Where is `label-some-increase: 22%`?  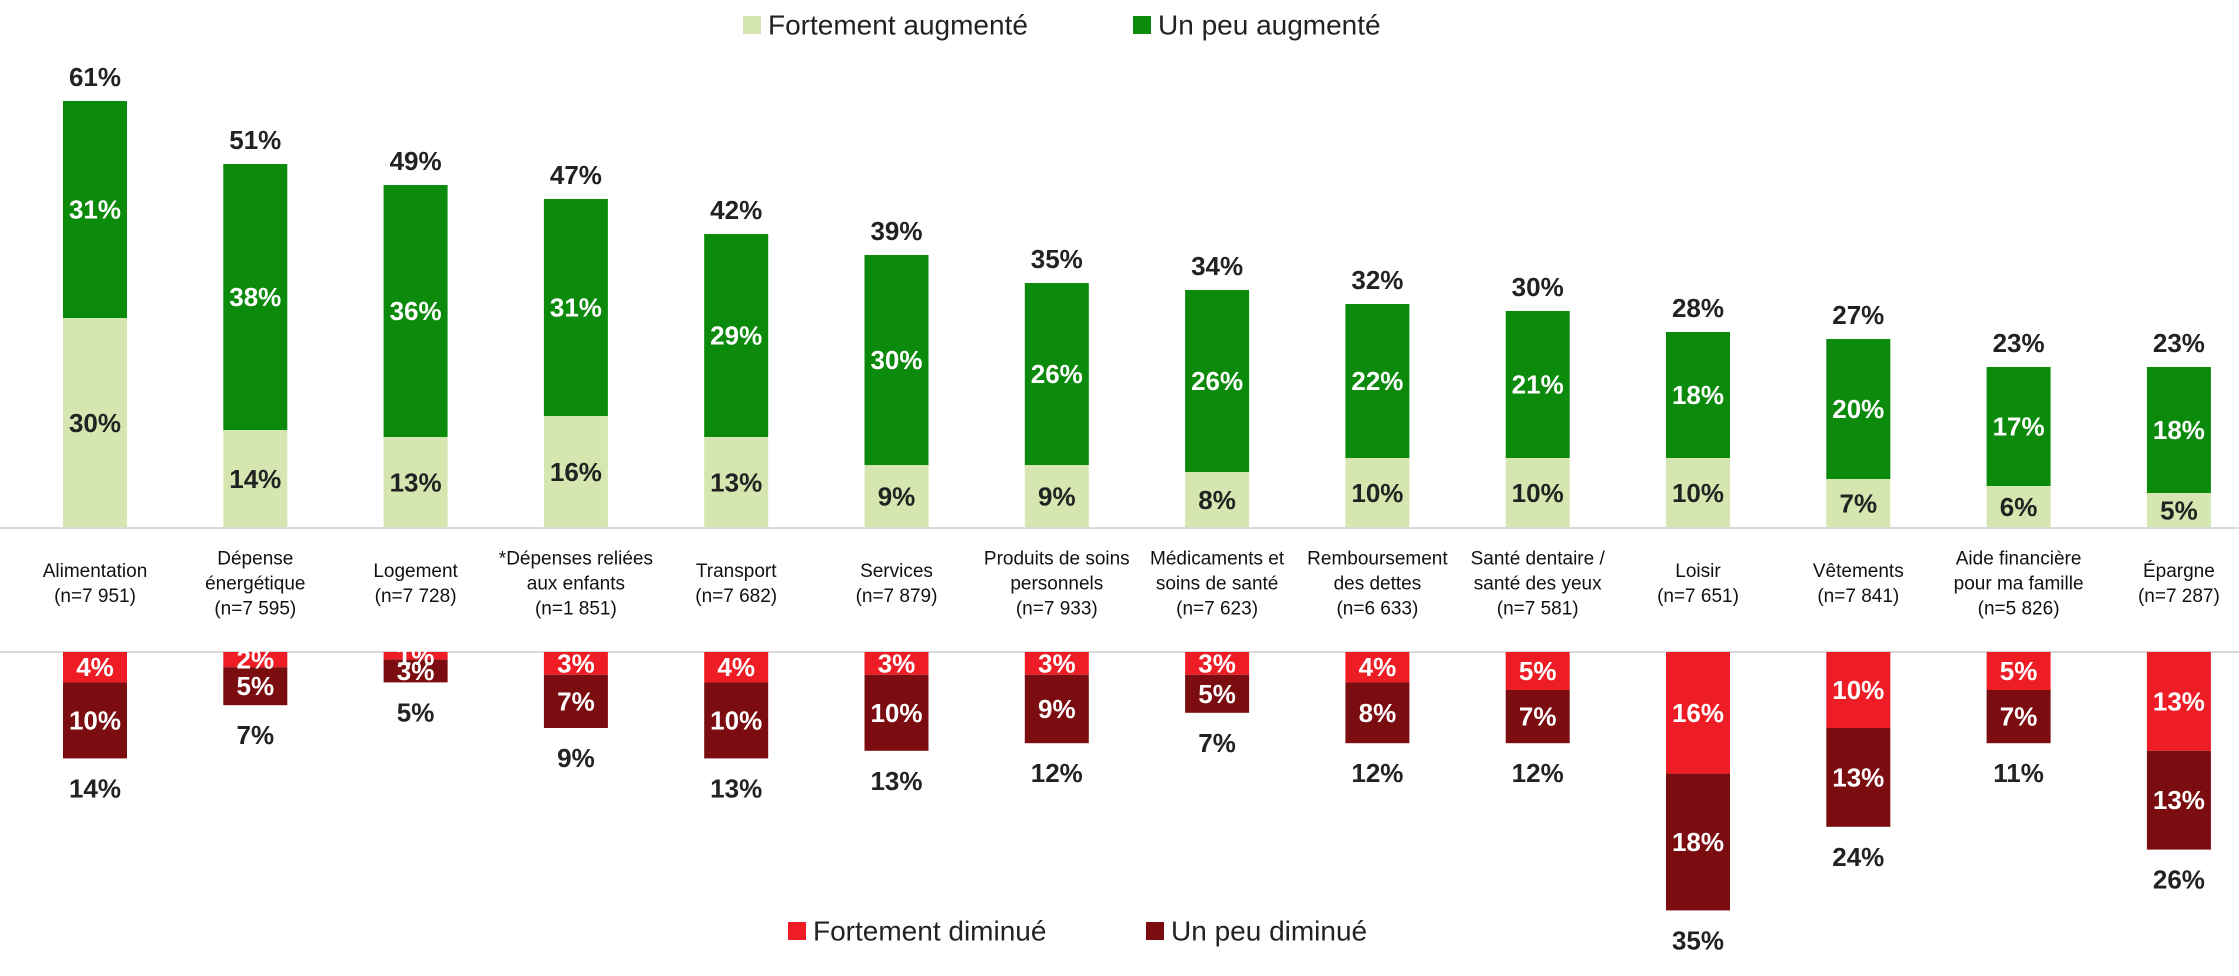
label-some-increase: 22% is located at coordinates (1377, 381).